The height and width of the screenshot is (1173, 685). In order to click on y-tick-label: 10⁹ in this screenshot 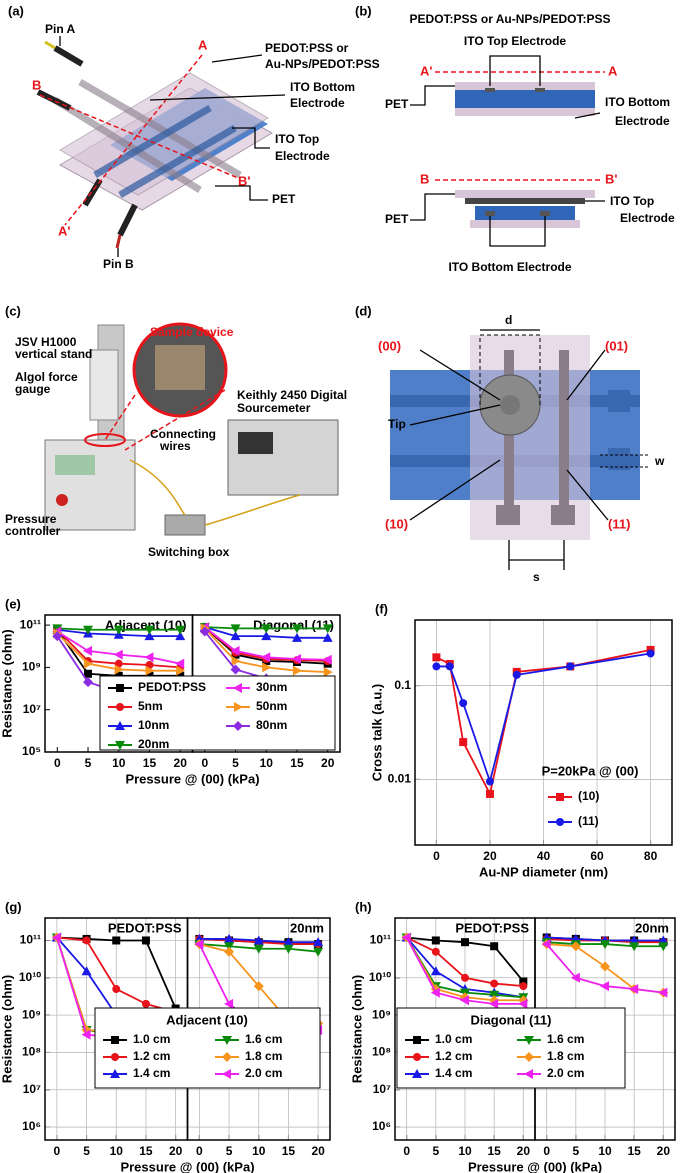, I will do `click(31, 1014)`.